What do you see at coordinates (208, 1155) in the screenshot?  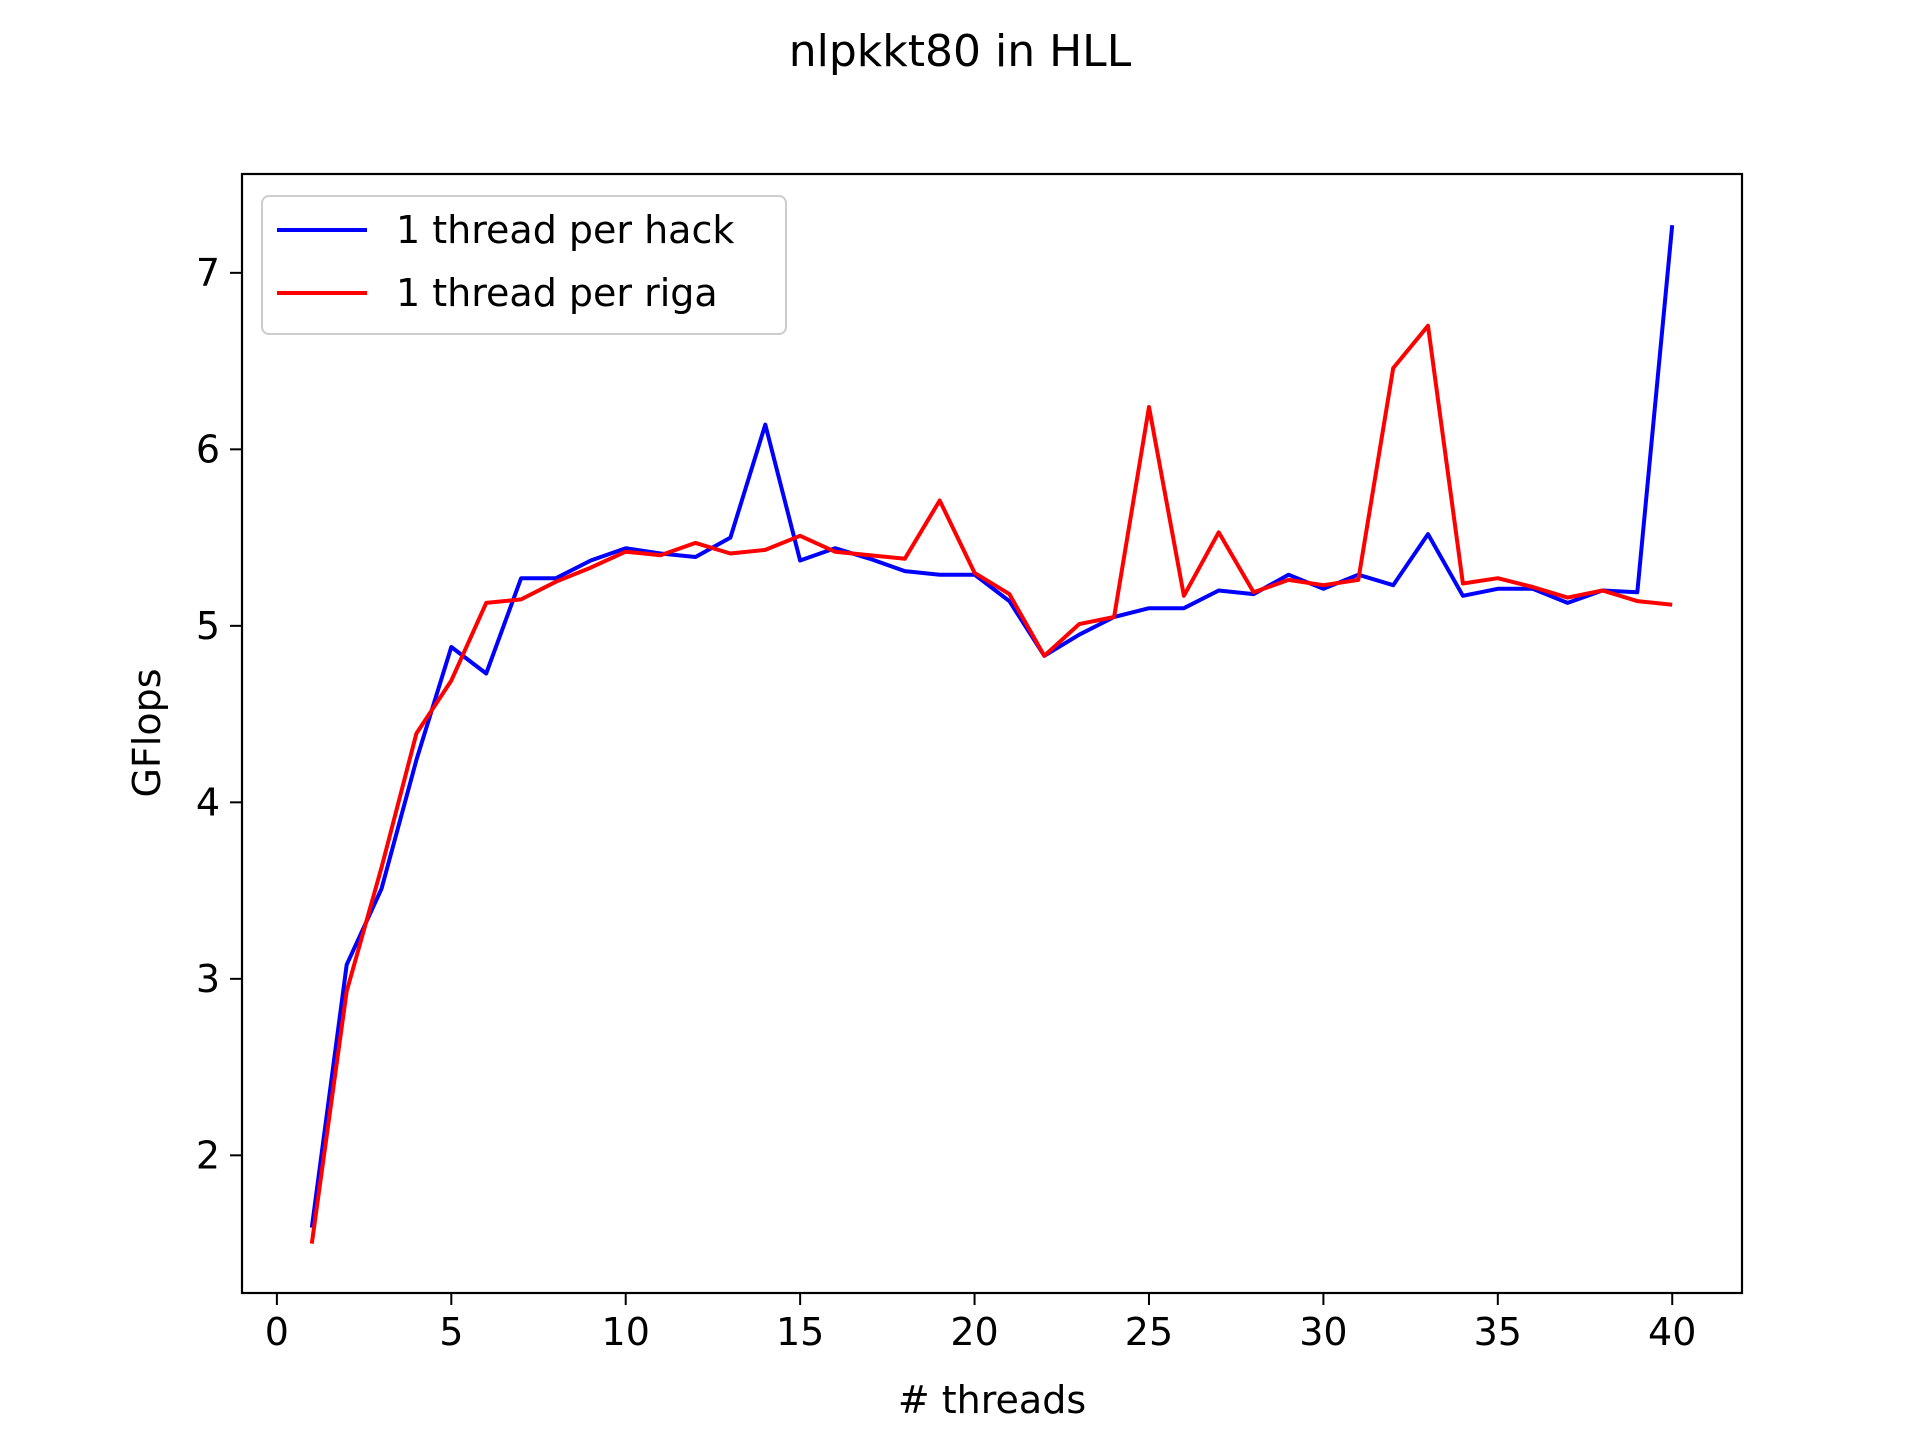 I see `y-tick-label: 2` at bounding box center [208, 1155].